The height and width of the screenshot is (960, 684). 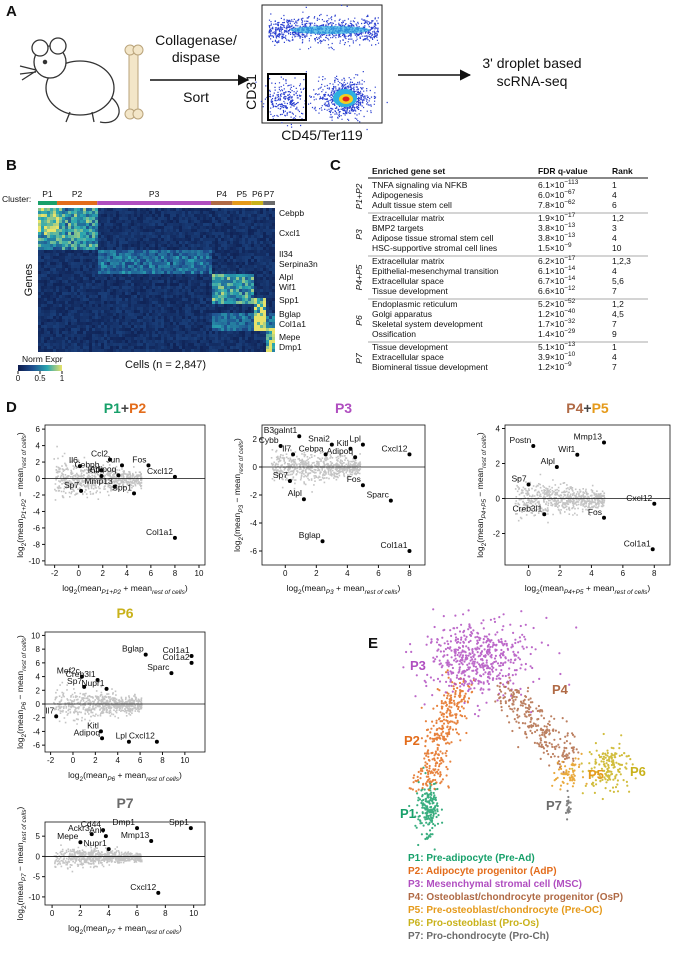 What do you see at coordinates (652, 549) in the screenshot?
I see `gene-point` at bounding box center [652, 549].